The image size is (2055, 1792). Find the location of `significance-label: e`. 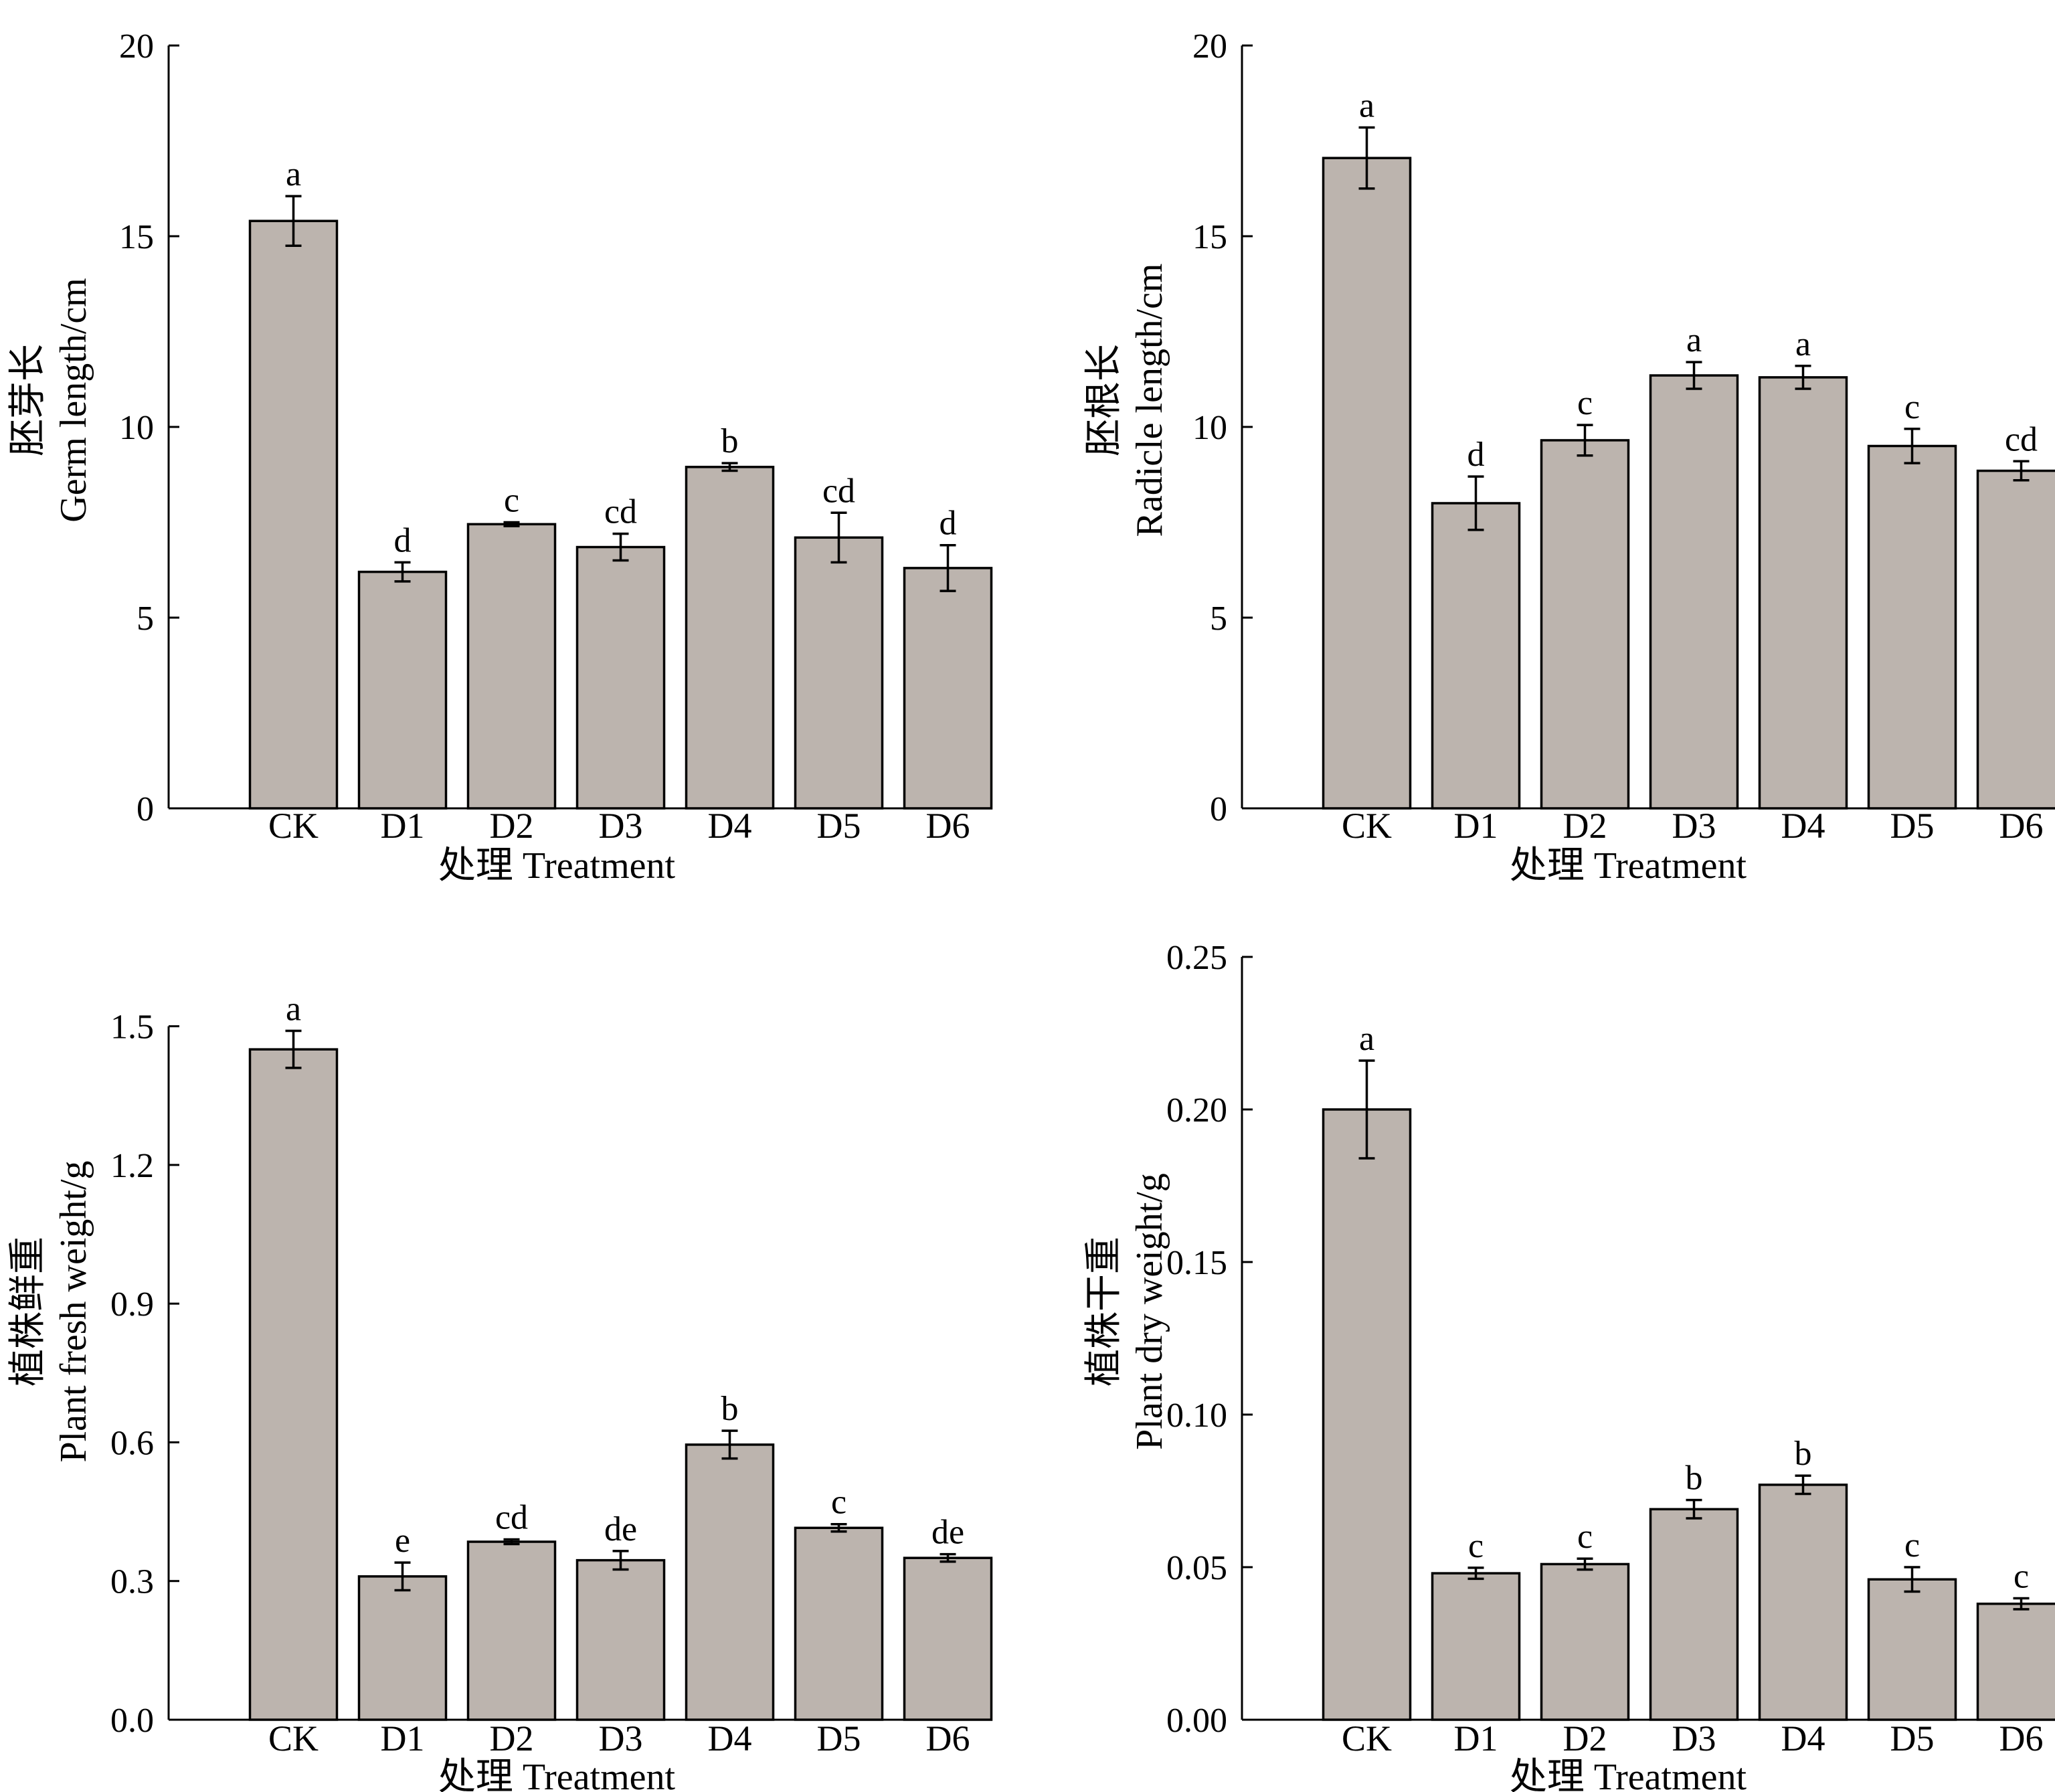

significance-label: e is located at coordinates (402, 1541).